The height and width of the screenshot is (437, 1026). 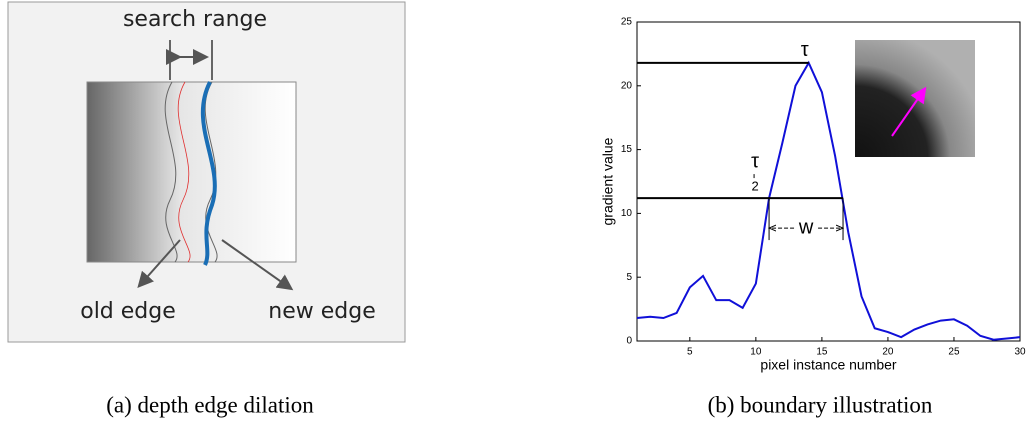 I want to click on y-tick-label: 20, so click(x=627, y=85).